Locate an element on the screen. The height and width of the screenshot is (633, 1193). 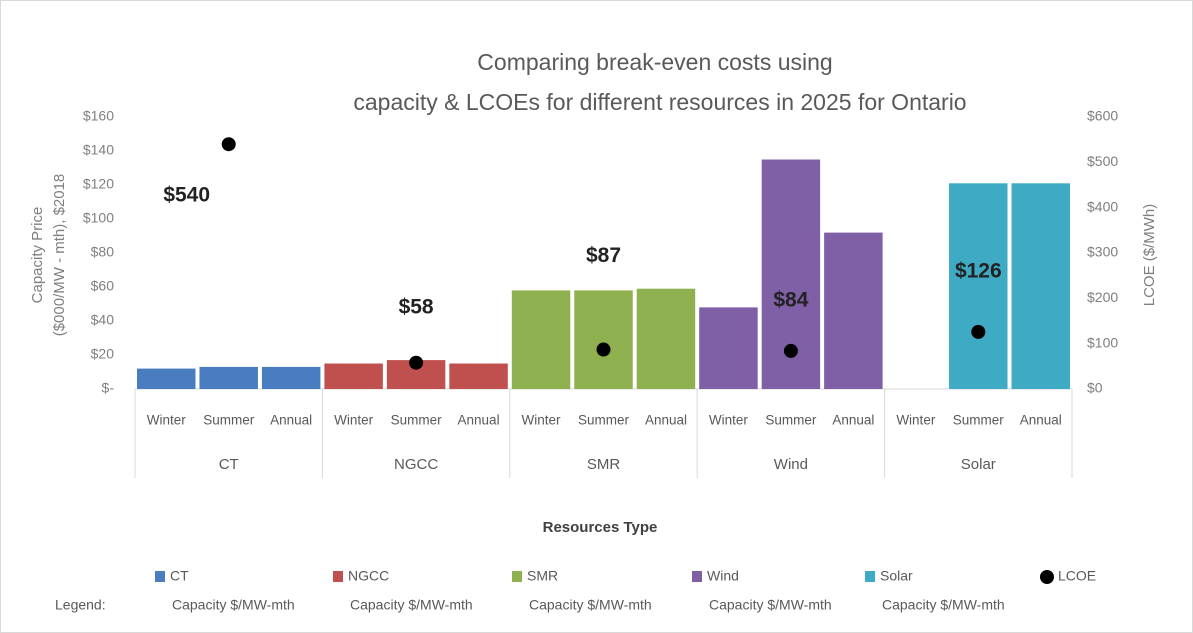
x-category-label: Wind is located at coordinates (791, 464).